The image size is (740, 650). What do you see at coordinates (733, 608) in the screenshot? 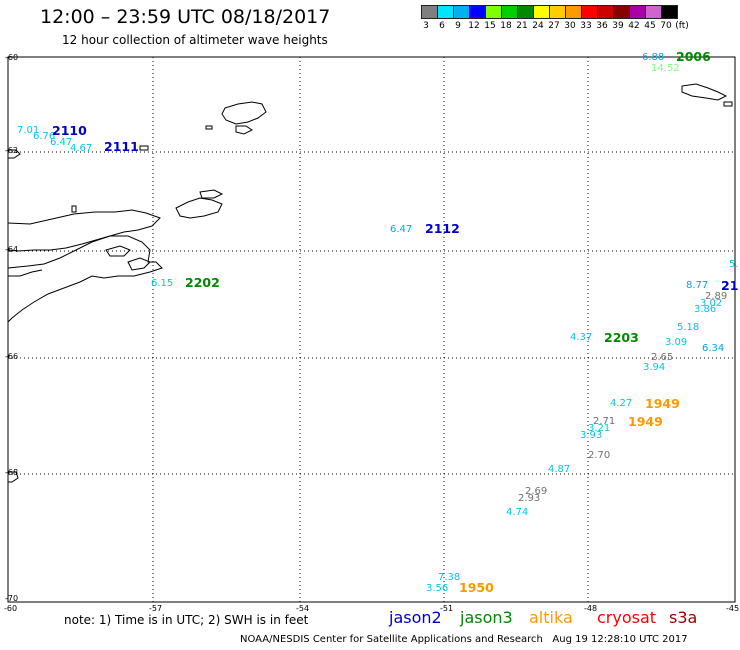
I see `lon-tick-label: -45` at bounding box center [733, 608].